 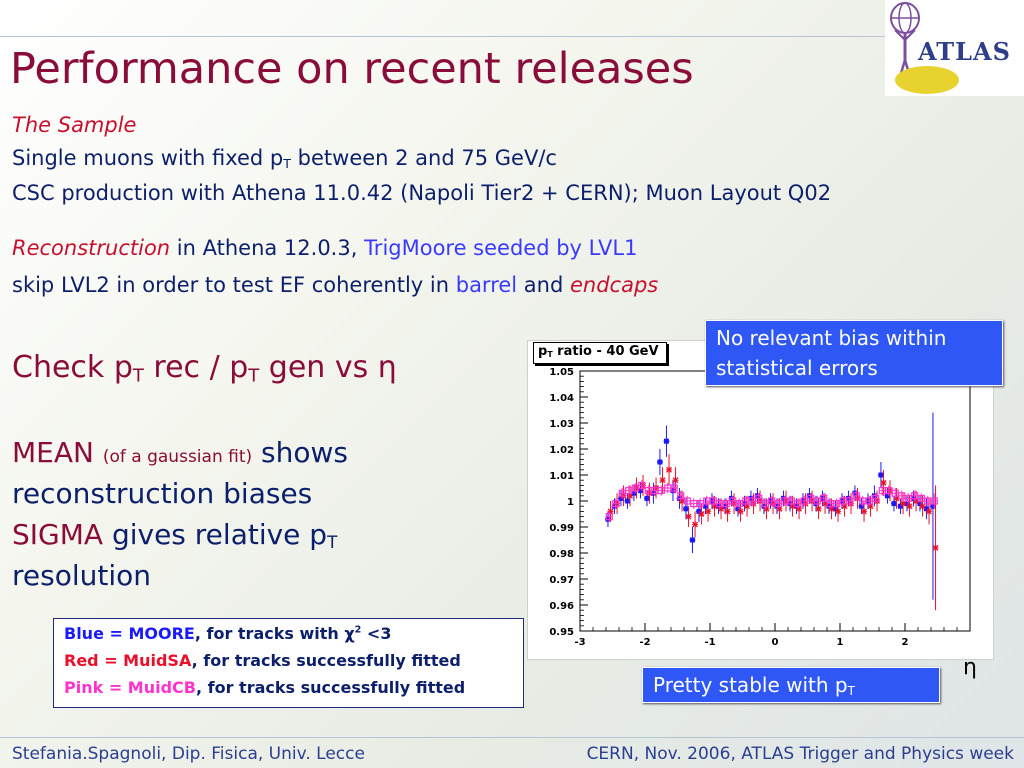 I want to click on mean-line: MEAN (of a gaussian fit) shows, so click(x=180, y=452).